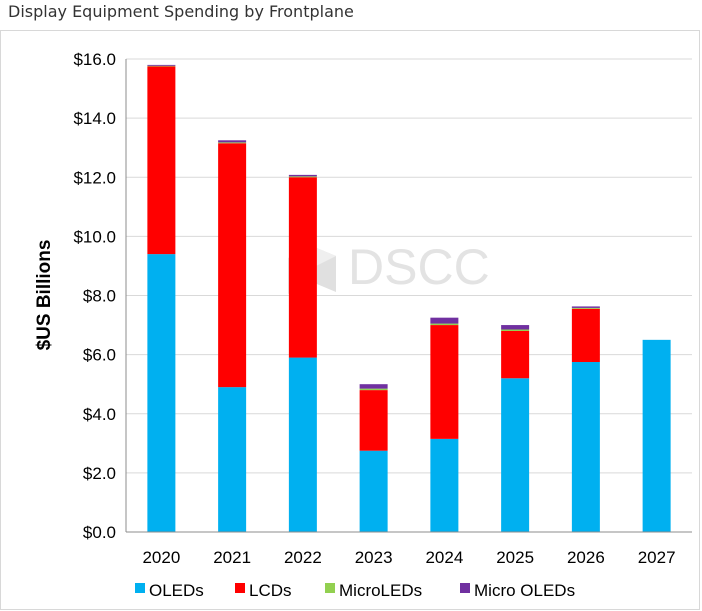 The image size is (702, 611). I want to click on bar-micro-oleds-2023, so click(373, 386).